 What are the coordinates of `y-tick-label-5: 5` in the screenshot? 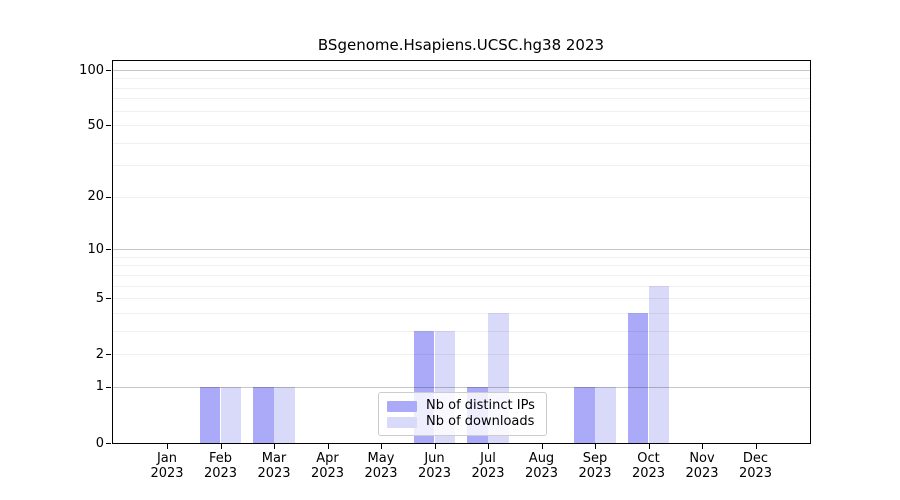 It's located at (99, 298).